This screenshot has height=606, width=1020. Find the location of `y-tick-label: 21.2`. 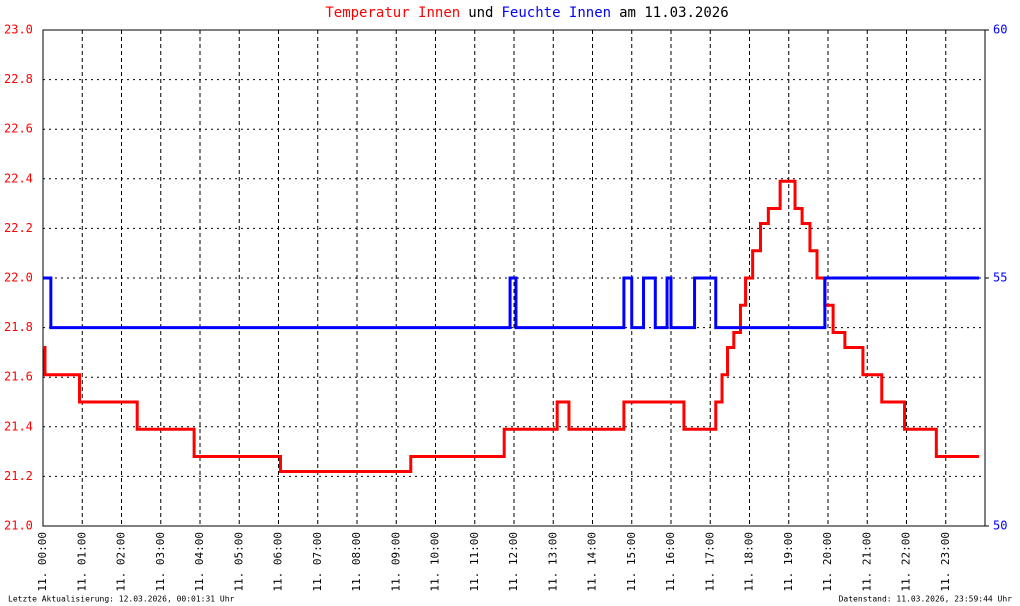

y-tick-label: 21.2 is located at coordinates (18, 476).